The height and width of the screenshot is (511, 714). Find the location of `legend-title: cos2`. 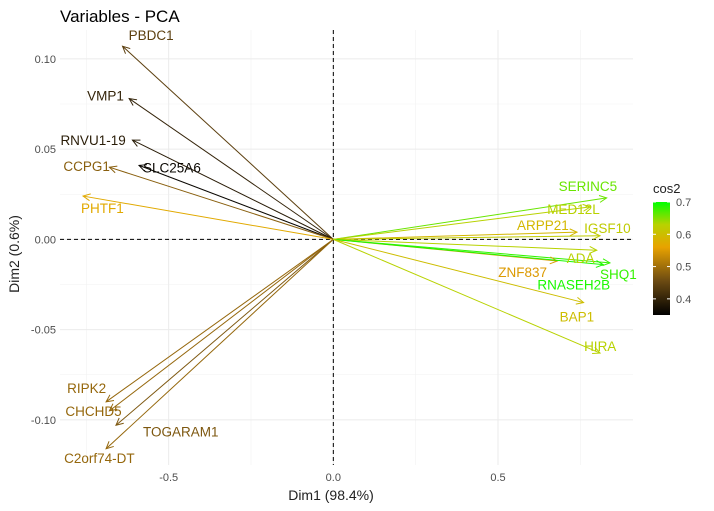

legend-title: cos2 is located at coordinates (666, 188).